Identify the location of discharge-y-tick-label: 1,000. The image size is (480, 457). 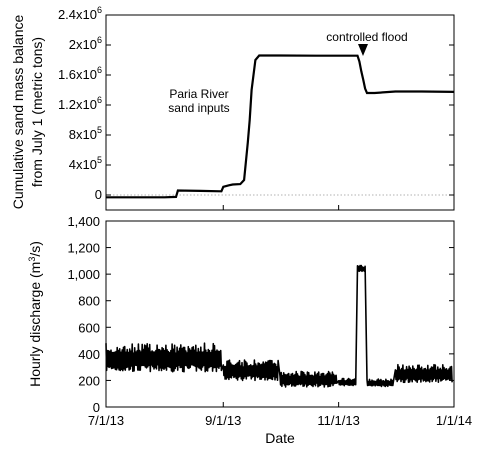
(83, 274).